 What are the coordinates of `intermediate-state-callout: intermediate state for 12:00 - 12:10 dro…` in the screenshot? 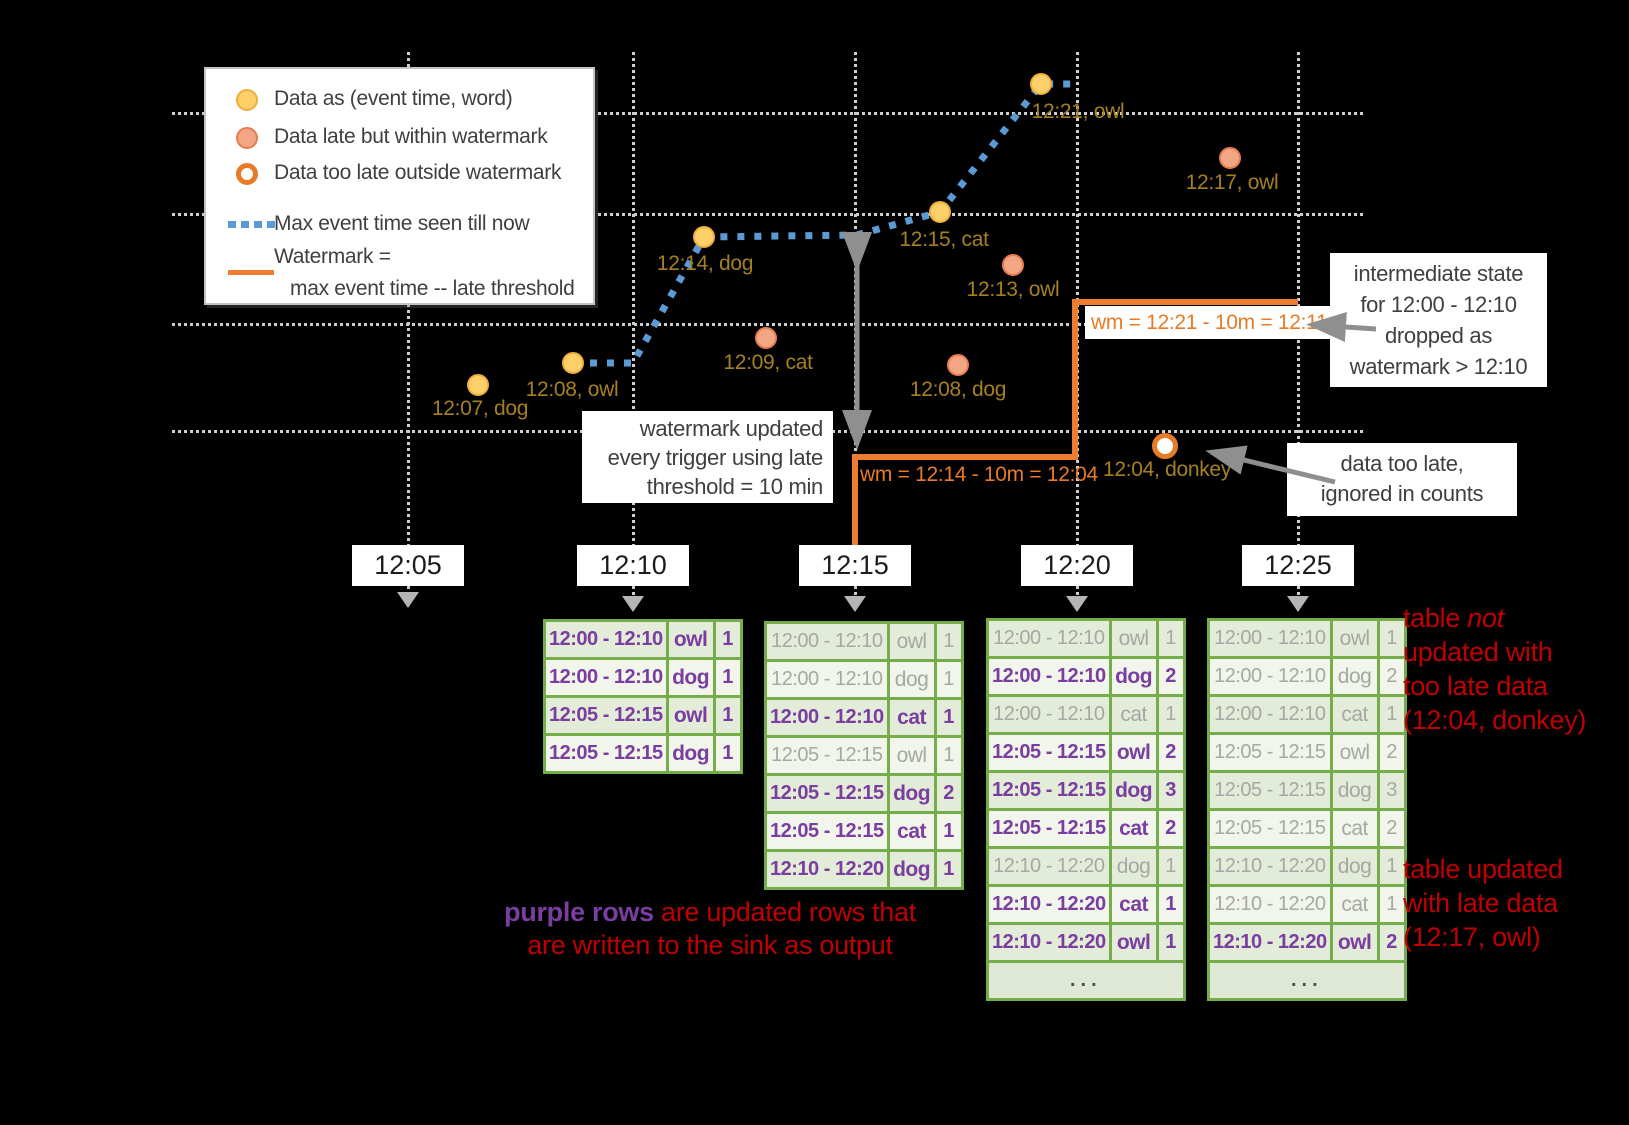 It's located at (1438, 320).